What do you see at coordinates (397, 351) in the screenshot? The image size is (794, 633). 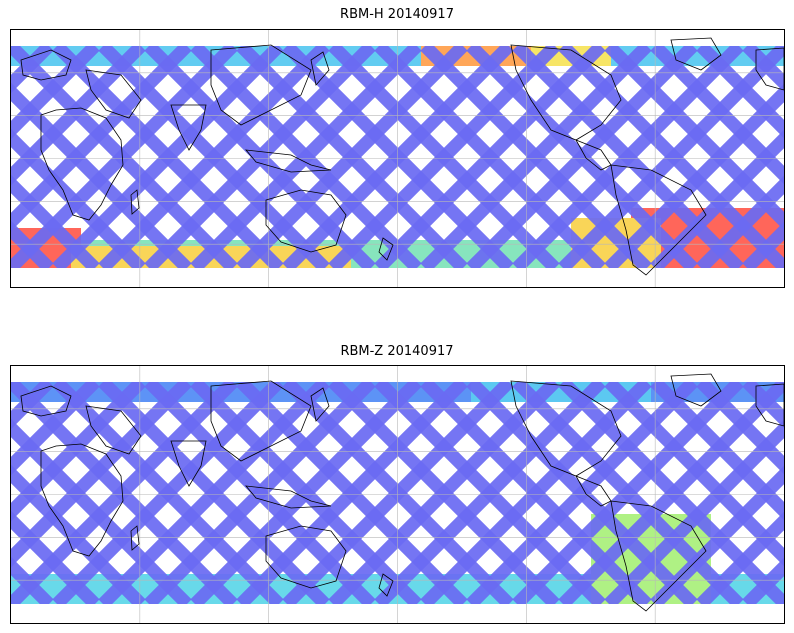 I see `panel-title-rbm-z: RBM-Z 20140917` at bounding box center [397, 351].